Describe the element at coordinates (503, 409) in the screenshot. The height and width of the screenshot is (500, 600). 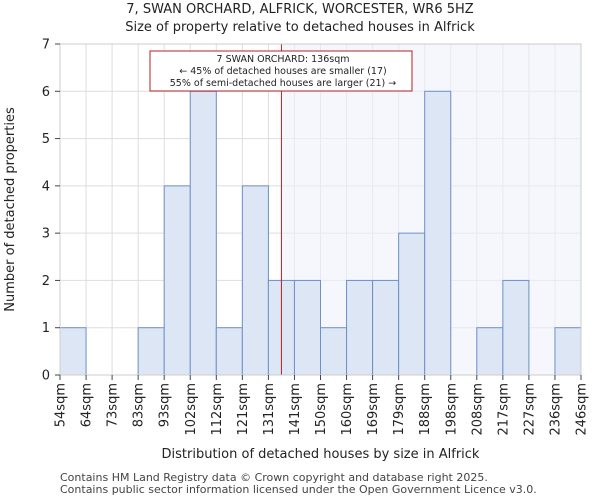
I see `x-tick-label: 217sqm` at that location.